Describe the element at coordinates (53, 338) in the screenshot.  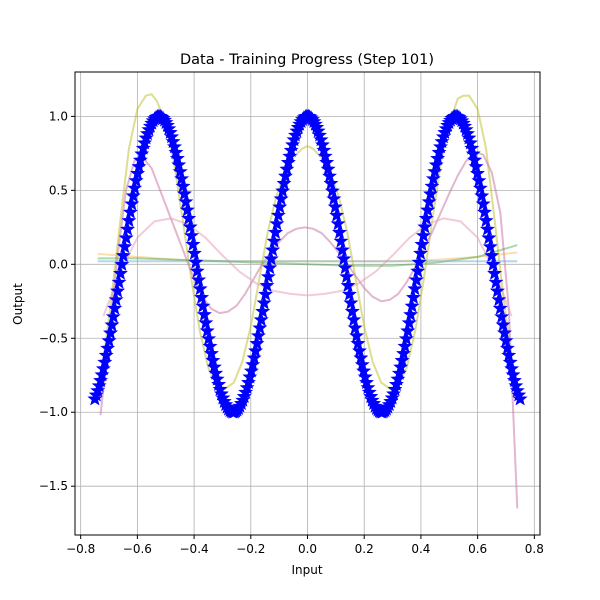
I see `y-tick-label: −0.5` at that location.